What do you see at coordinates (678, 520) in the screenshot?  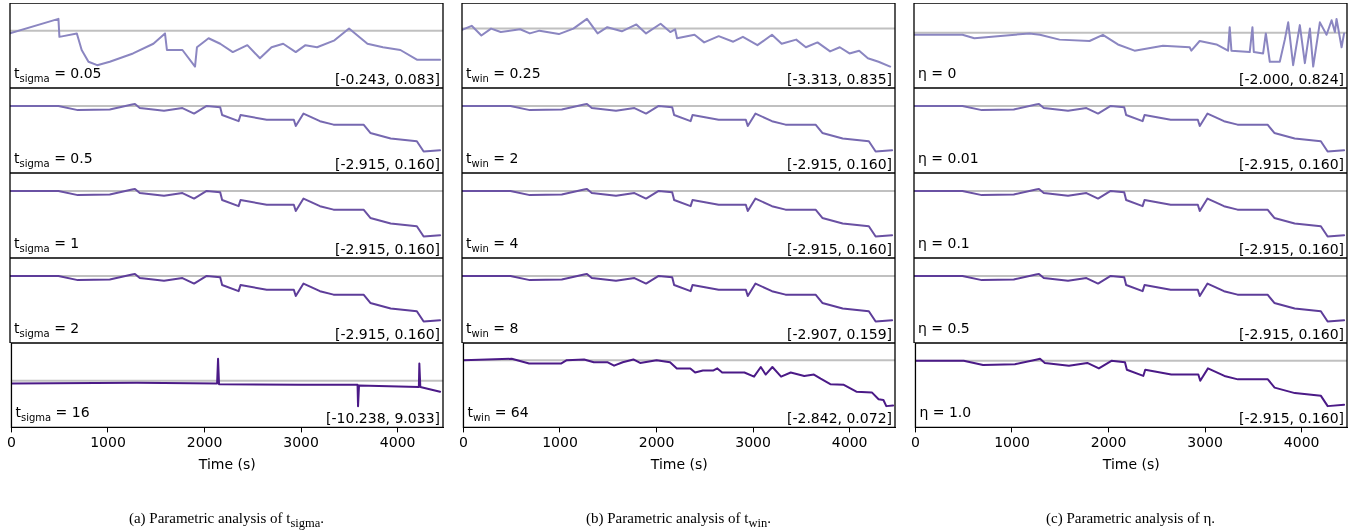 I see `text: (b) Parametric analysis of t$_{win}$.` at bounding box center [678, 520].